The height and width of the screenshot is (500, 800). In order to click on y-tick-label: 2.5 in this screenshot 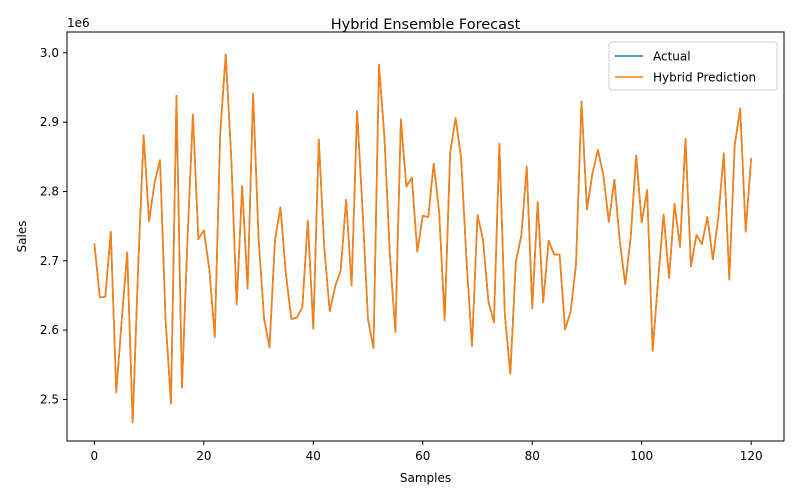, I will do `click(49, 399)`.